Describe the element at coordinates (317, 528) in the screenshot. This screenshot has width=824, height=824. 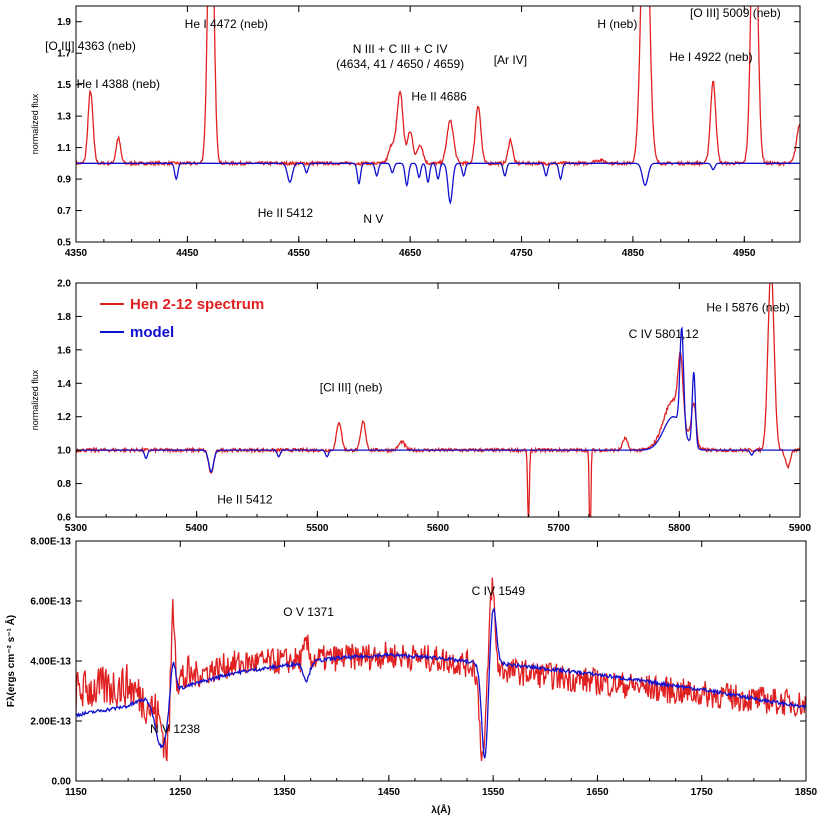
I see `x-tick-label: 5500` at that location.